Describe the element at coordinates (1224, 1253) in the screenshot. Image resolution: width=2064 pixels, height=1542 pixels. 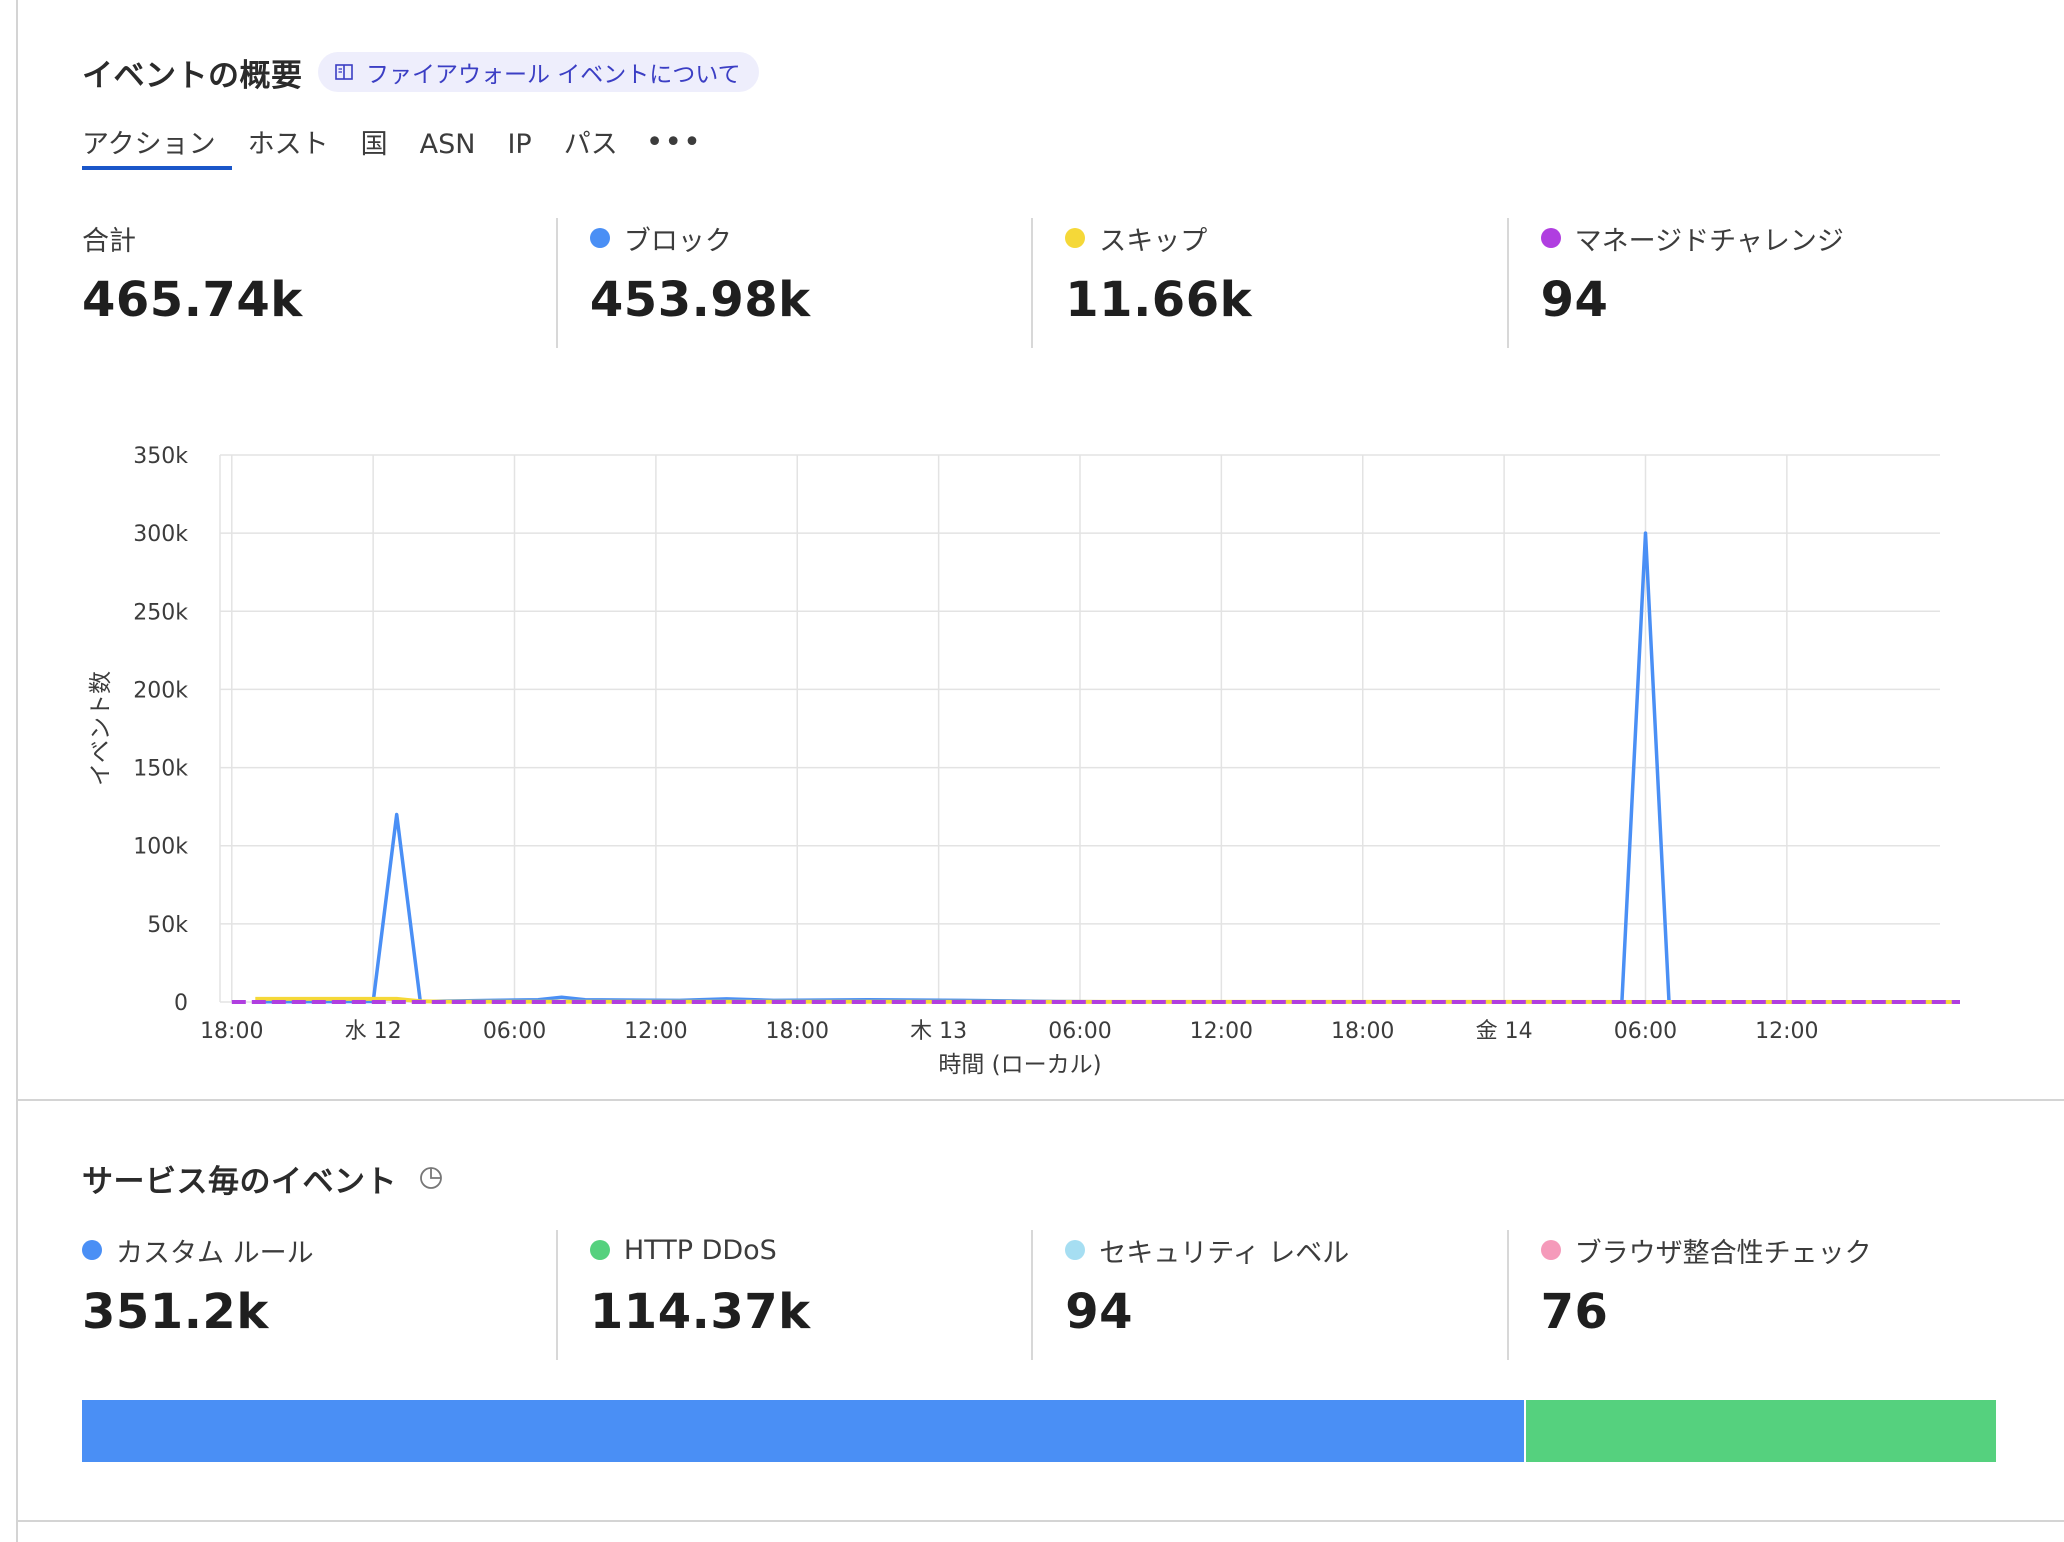
I see `stat-label: セキュリティ レベル` at that location.